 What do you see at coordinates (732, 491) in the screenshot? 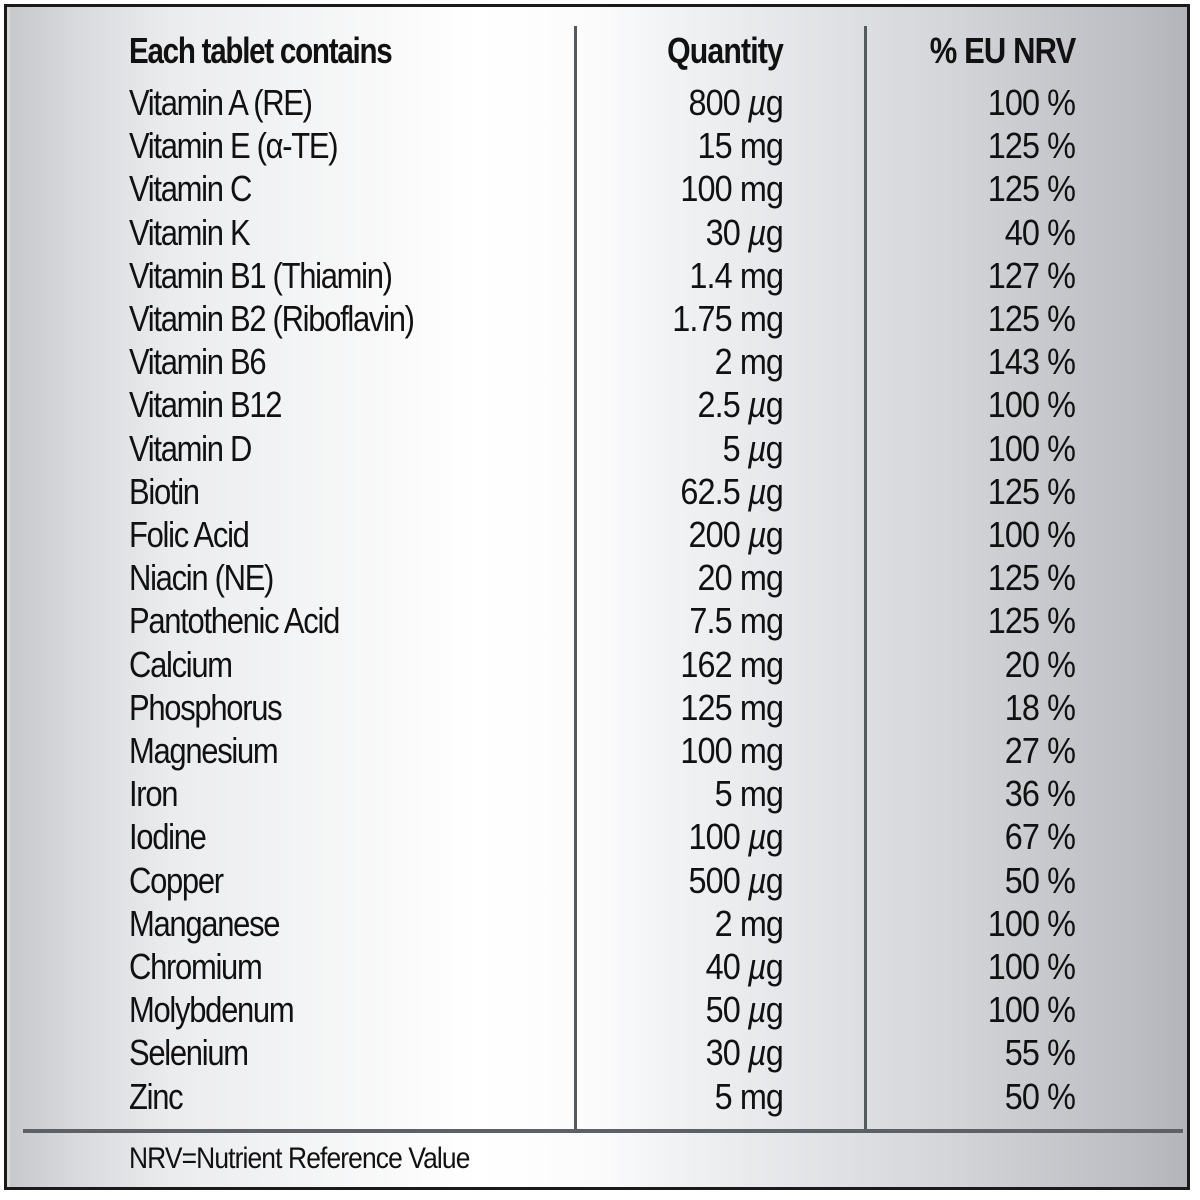
I see `nutrient-quantity: 62.5 µg` at bounding box center [732, 491].